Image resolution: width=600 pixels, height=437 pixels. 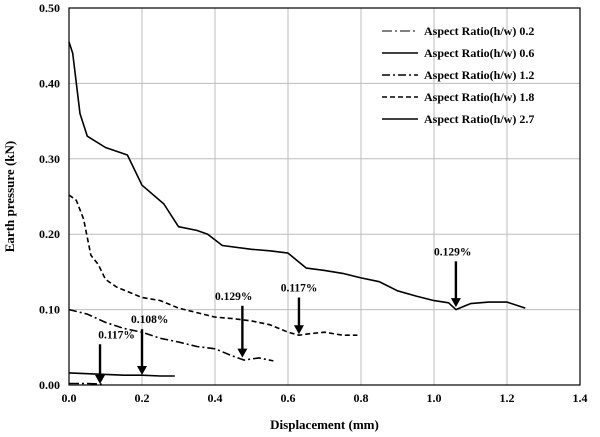 I want to click on legend-label: Aspect Ratio(h/w) 1.8, so click(x=479, y=97).